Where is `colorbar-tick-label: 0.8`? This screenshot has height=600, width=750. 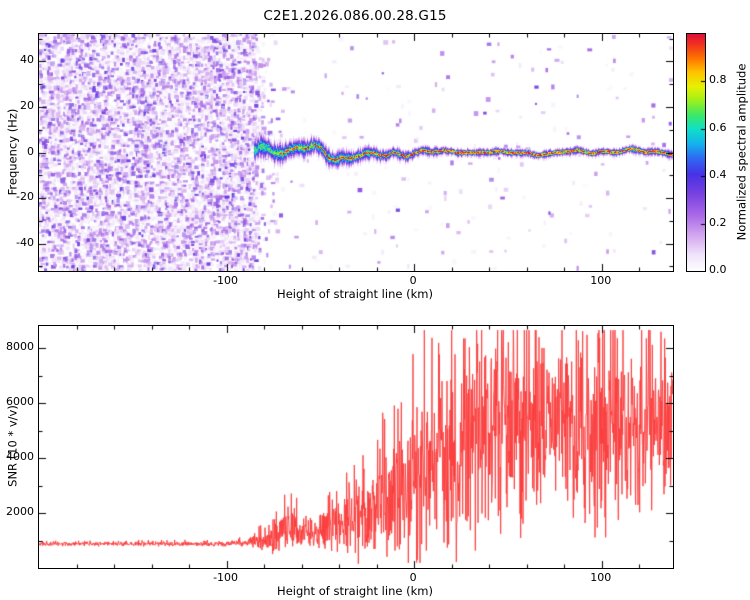
colorbar-tick-label: 0.8 is located at coordinates (718, 80).